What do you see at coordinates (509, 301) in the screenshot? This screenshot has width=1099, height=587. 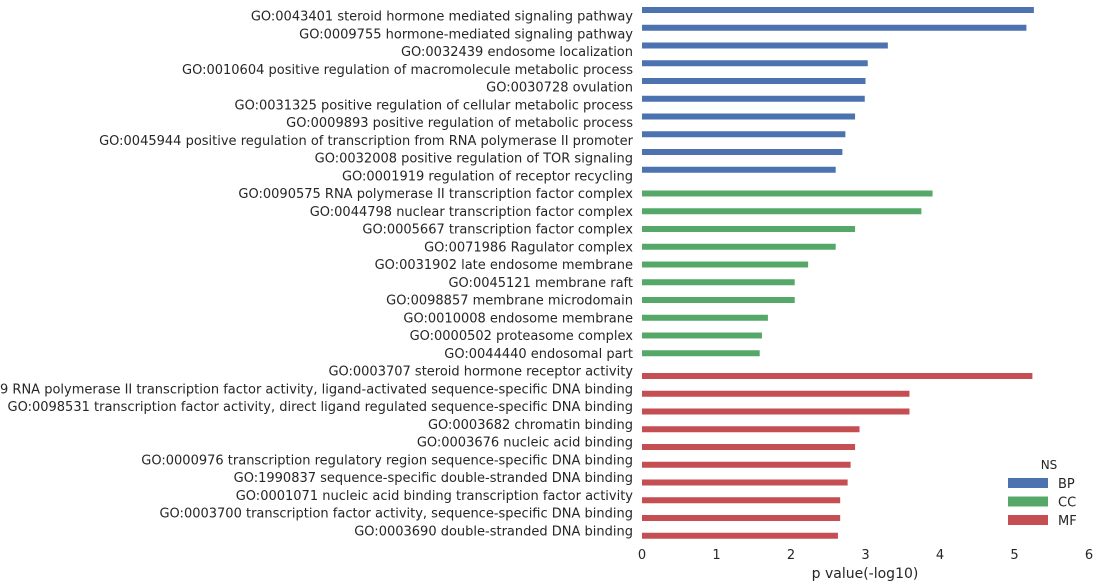 I see `category-label: GO:0098857 membrane microdomain` at bounding box center [509, 301].